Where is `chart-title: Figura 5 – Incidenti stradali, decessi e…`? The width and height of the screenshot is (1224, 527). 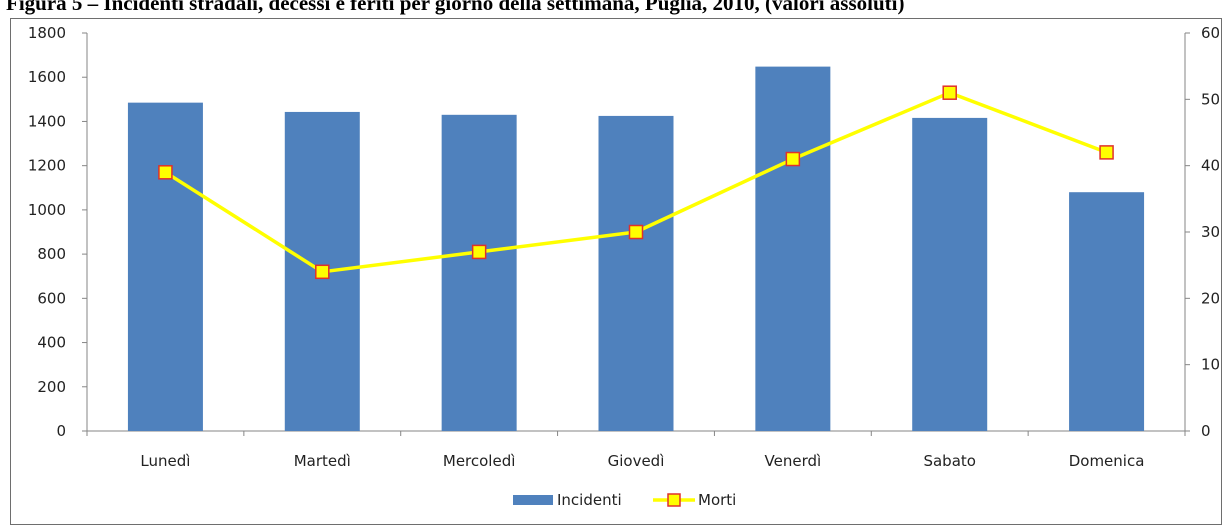 chart-title: Figura 5 – Incidenti stradali, decessi e… is located at coordinates (455, 7).